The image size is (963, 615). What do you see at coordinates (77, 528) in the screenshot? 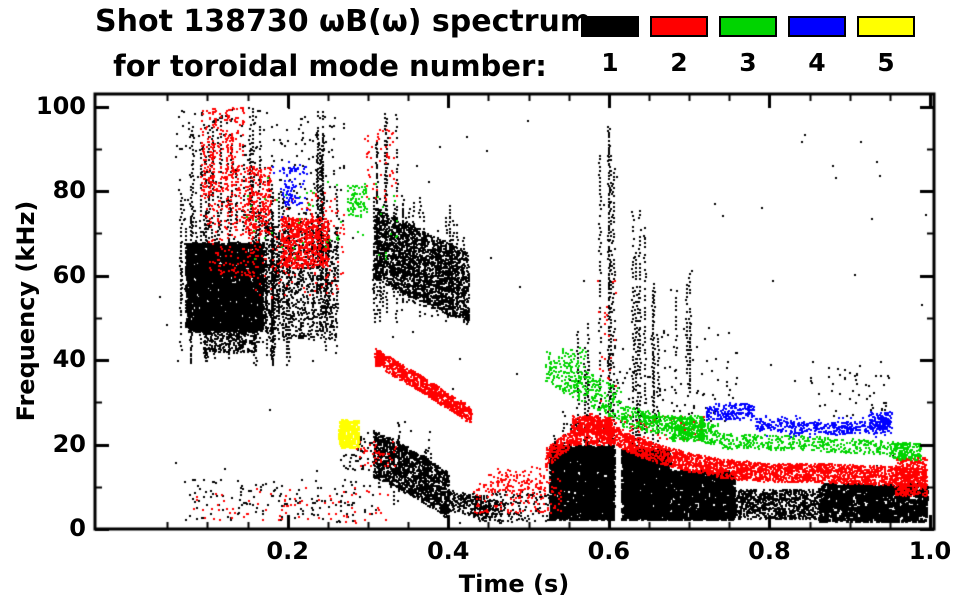
I see `y-tick-label: 0` at bounding box center [77, 528].